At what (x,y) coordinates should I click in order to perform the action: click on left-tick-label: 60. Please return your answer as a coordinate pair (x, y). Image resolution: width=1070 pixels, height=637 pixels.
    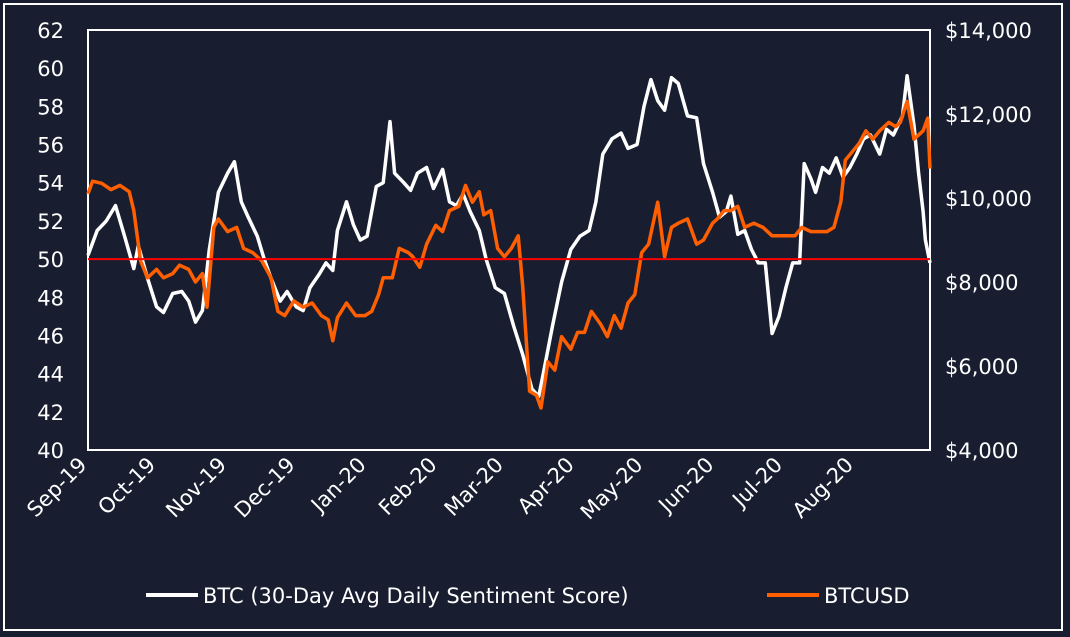
    Looking at the image, I should click on (50, 69).